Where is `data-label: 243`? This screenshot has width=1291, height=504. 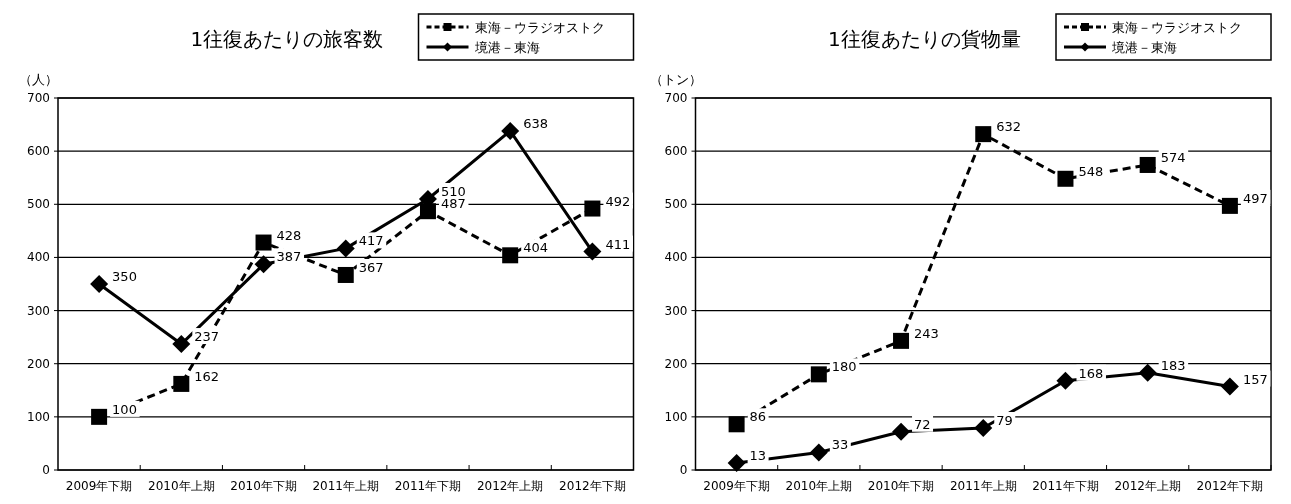
data-label: 243 is located at coordinates (926, 333).